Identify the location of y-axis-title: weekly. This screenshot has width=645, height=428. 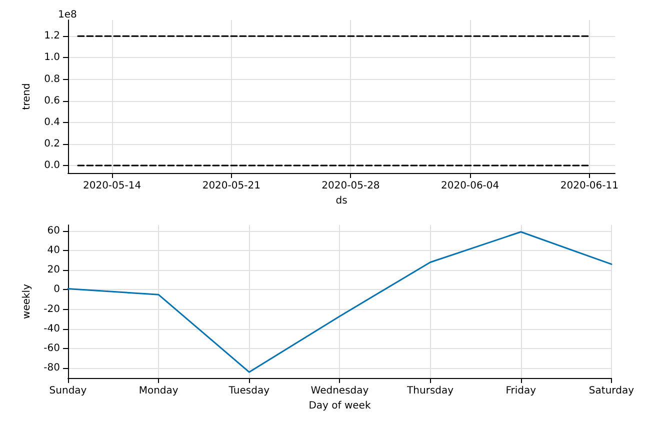
(27, 301).